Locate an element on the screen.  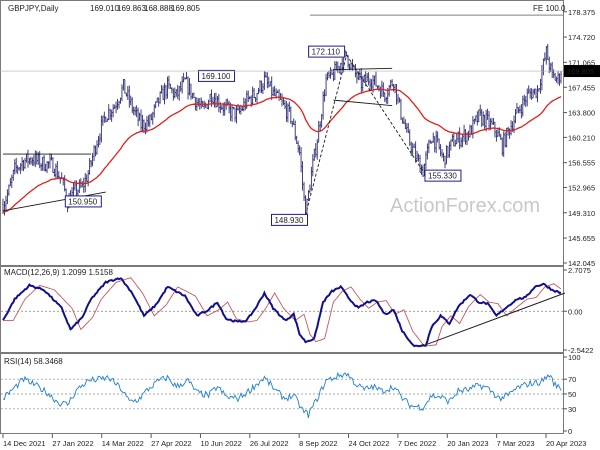
price-axis-label: 156.555 is located at coordinates (581, 163).